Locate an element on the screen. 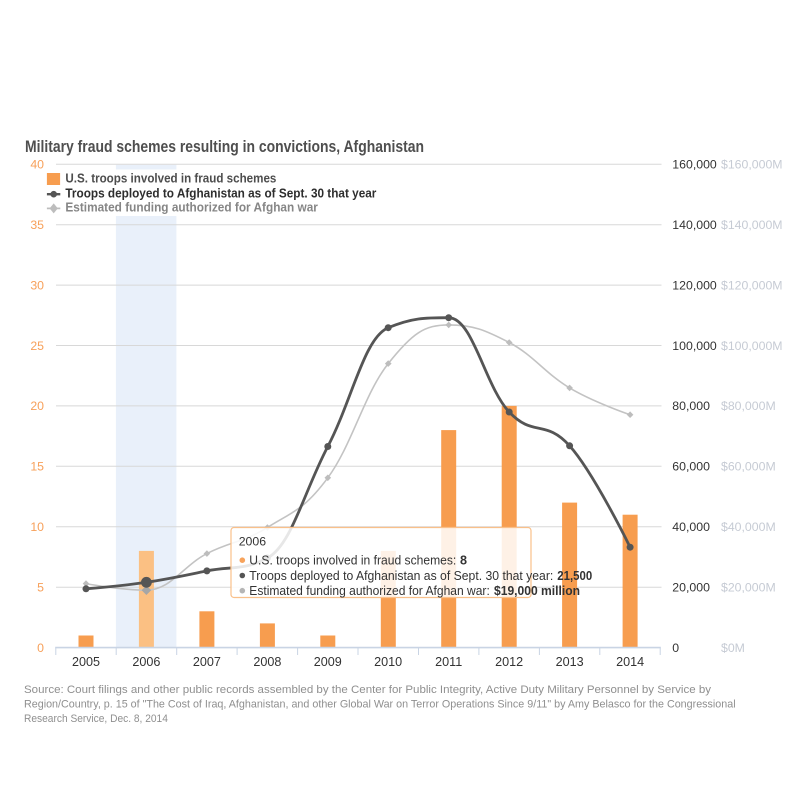 Image resolution: width=807 pixels, height=793 pixels. svg-text: 2010 is located at coordinates (388, 662).